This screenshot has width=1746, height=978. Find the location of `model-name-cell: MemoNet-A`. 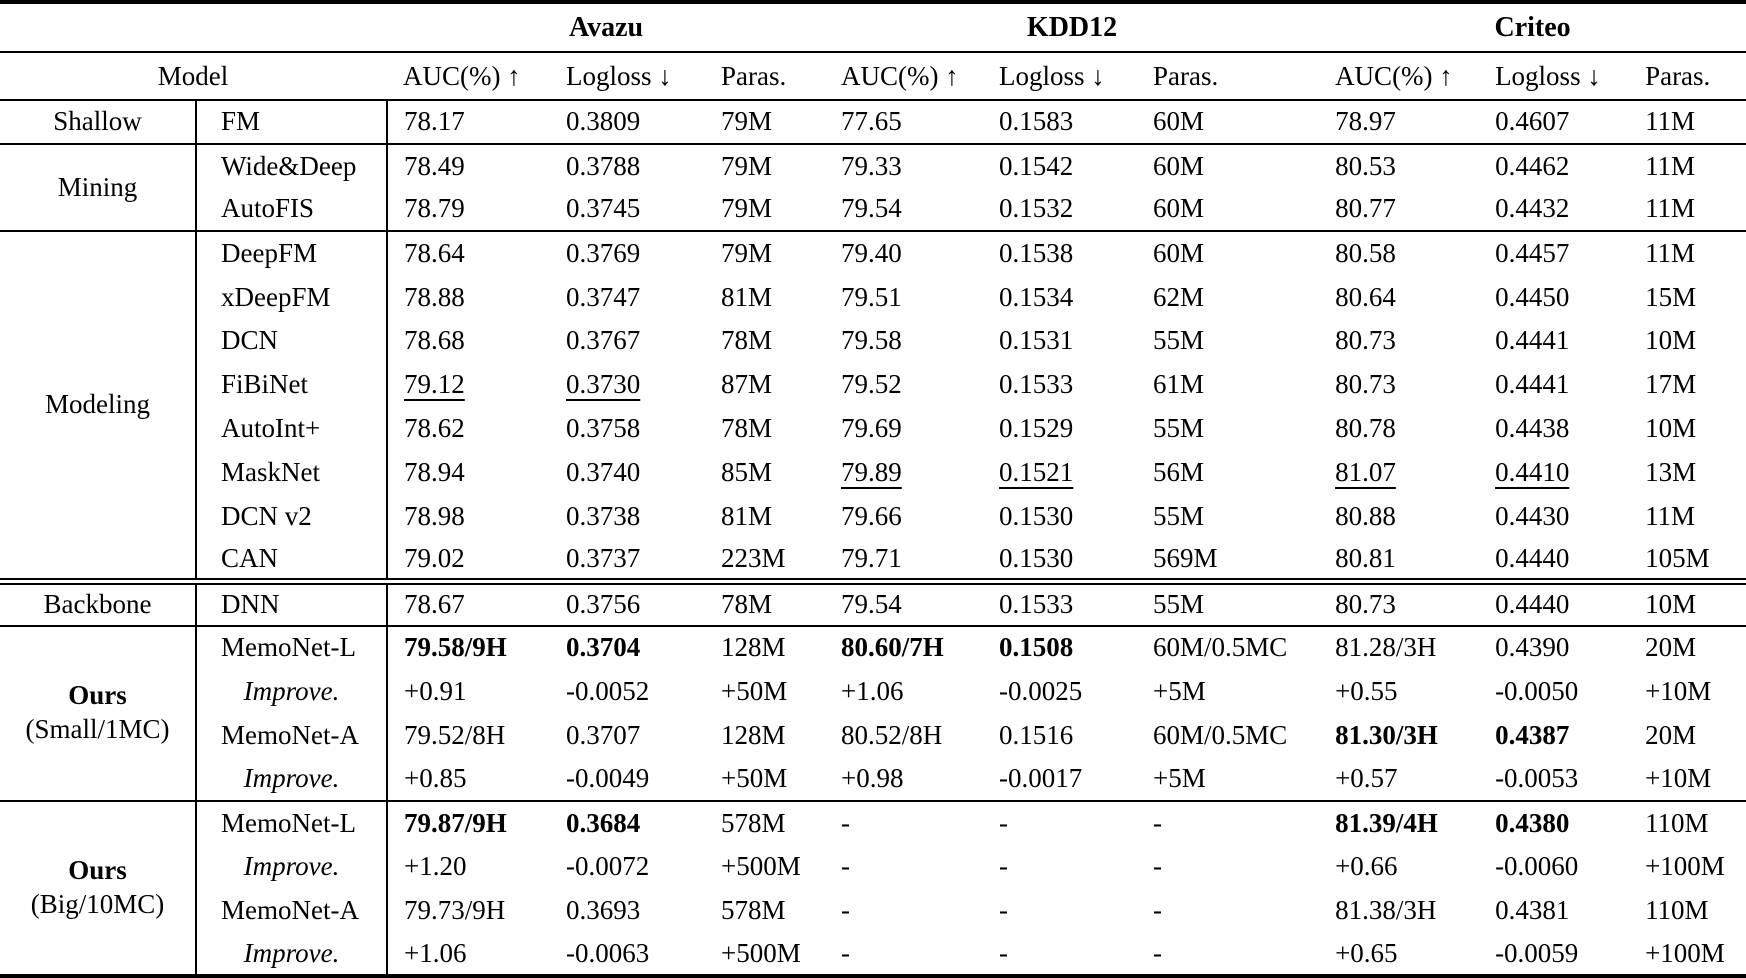

model-name-cell: MemoNet-A is located at coordinates (291, 735).